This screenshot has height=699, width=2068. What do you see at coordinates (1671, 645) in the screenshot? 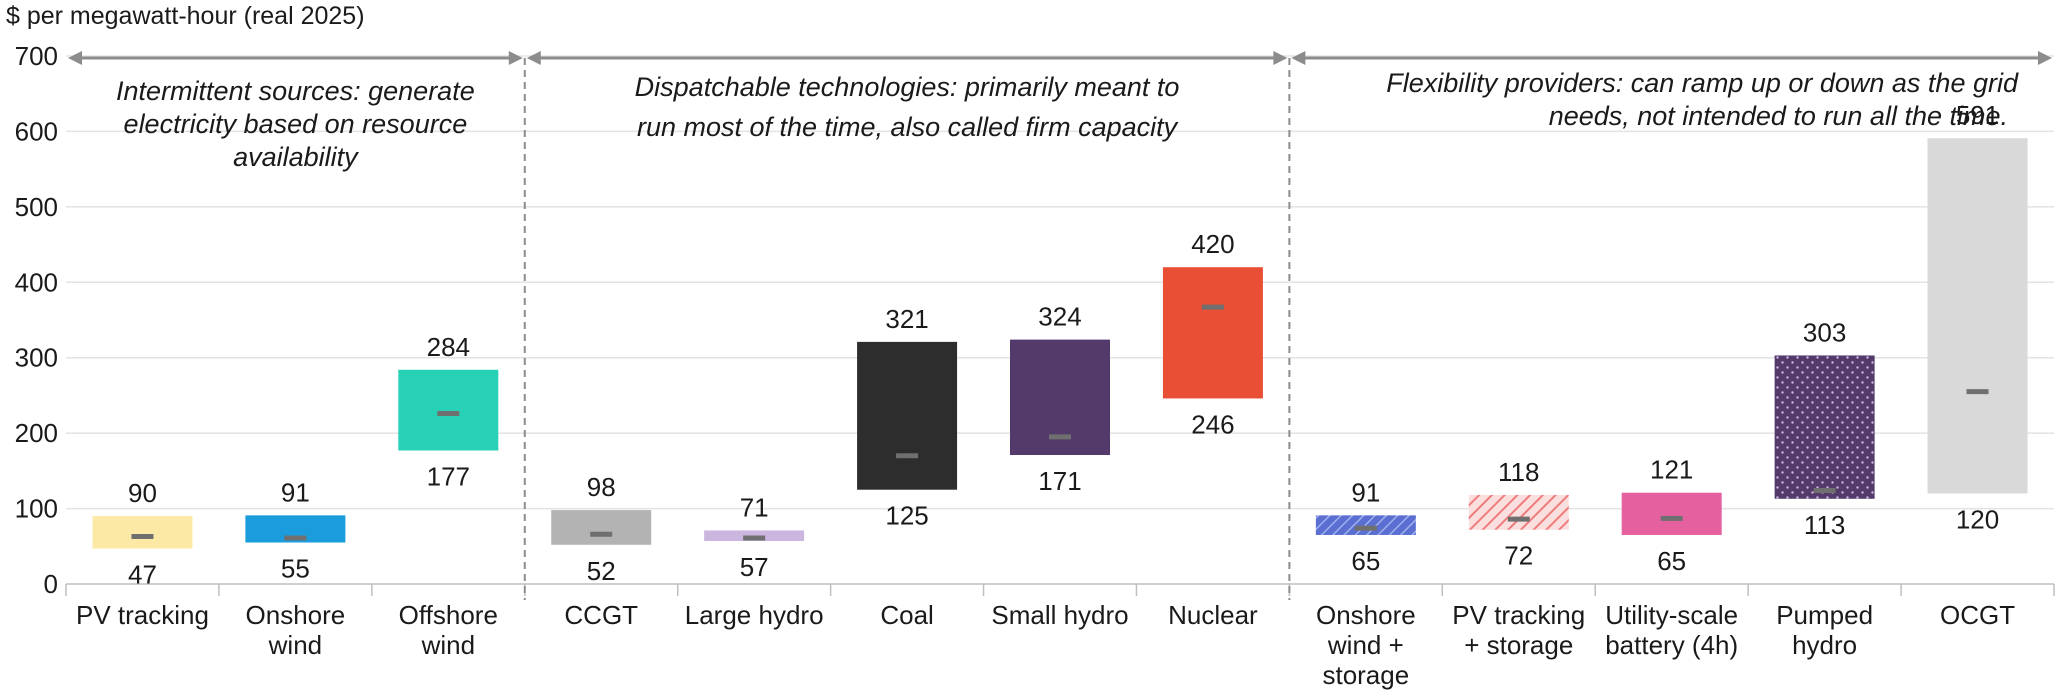
I see `category-label: battery (4h)` at bounding box center [1671, 645].